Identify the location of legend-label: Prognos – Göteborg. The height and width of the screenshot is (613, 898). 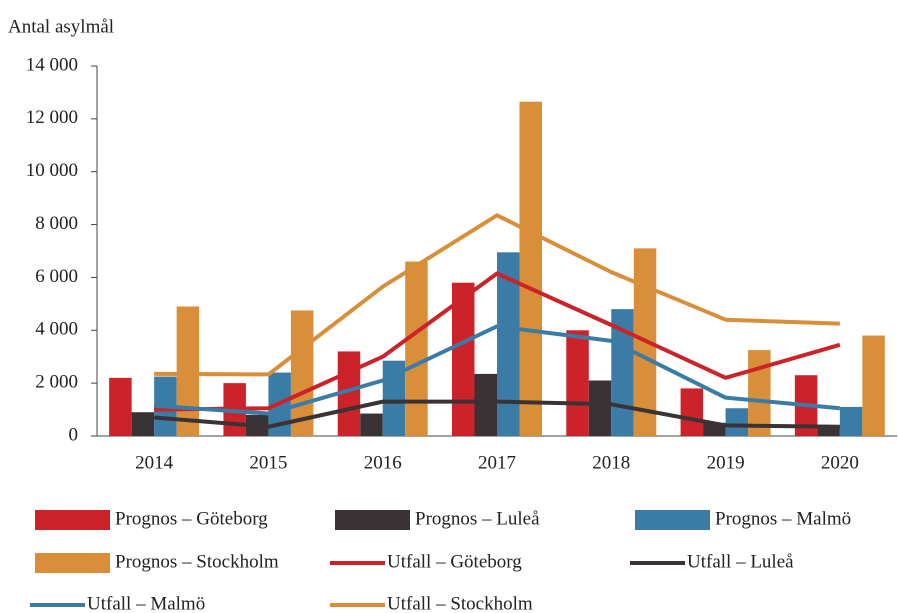
(191, 518).